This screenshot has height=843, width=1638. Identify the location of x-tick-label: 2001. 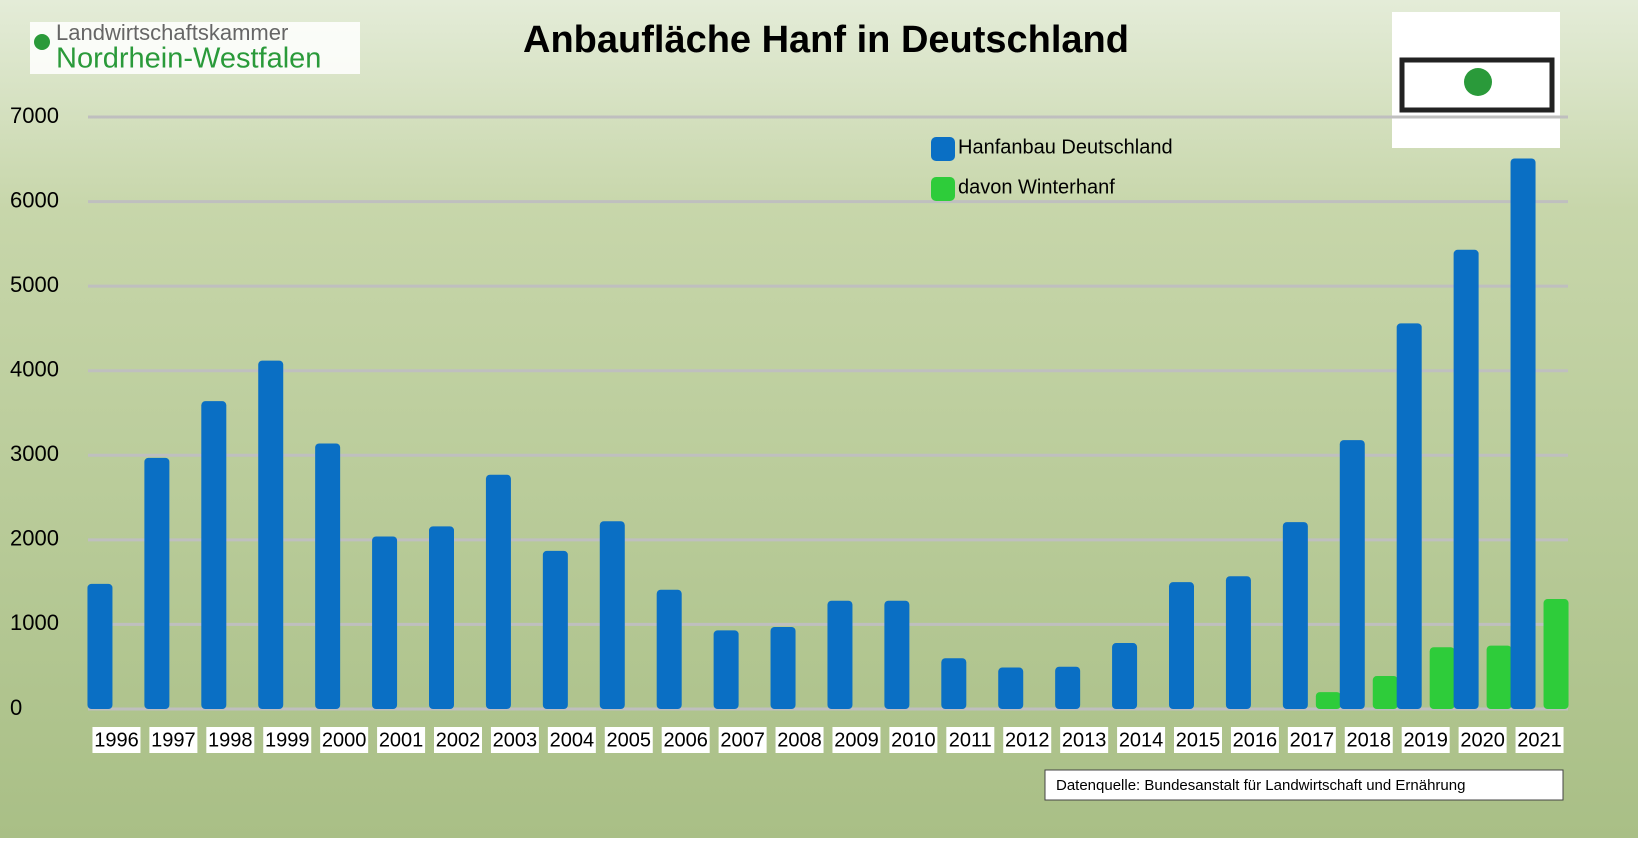
(401, 740).